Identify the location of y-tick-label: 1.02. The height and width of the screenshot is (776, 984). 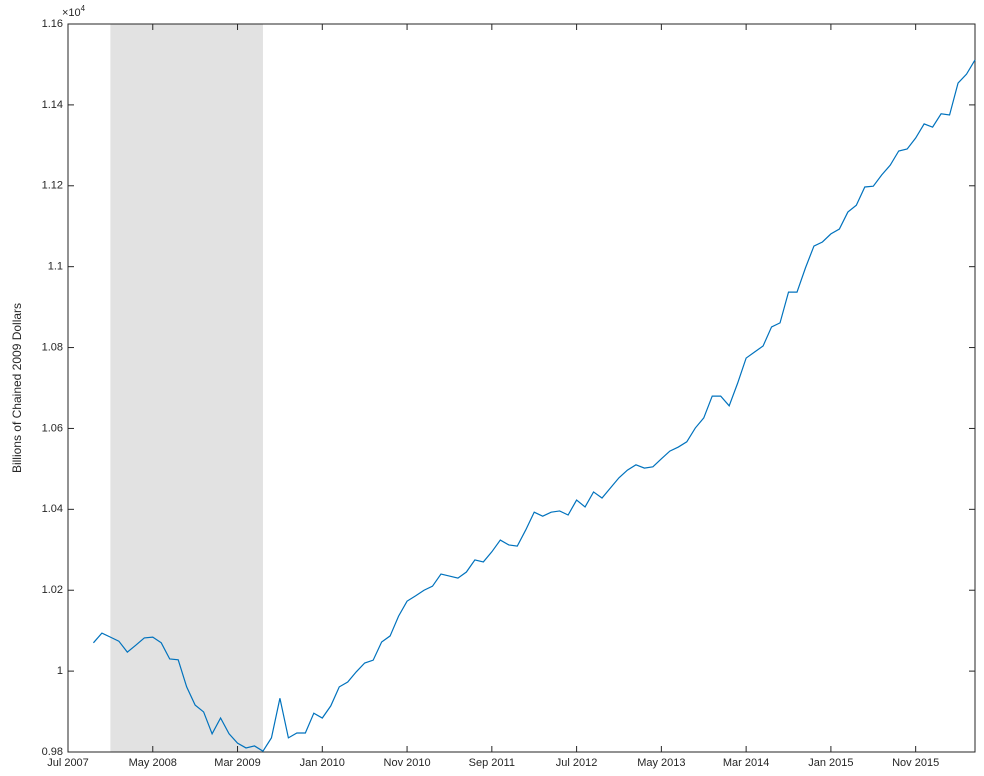
(52, 590).